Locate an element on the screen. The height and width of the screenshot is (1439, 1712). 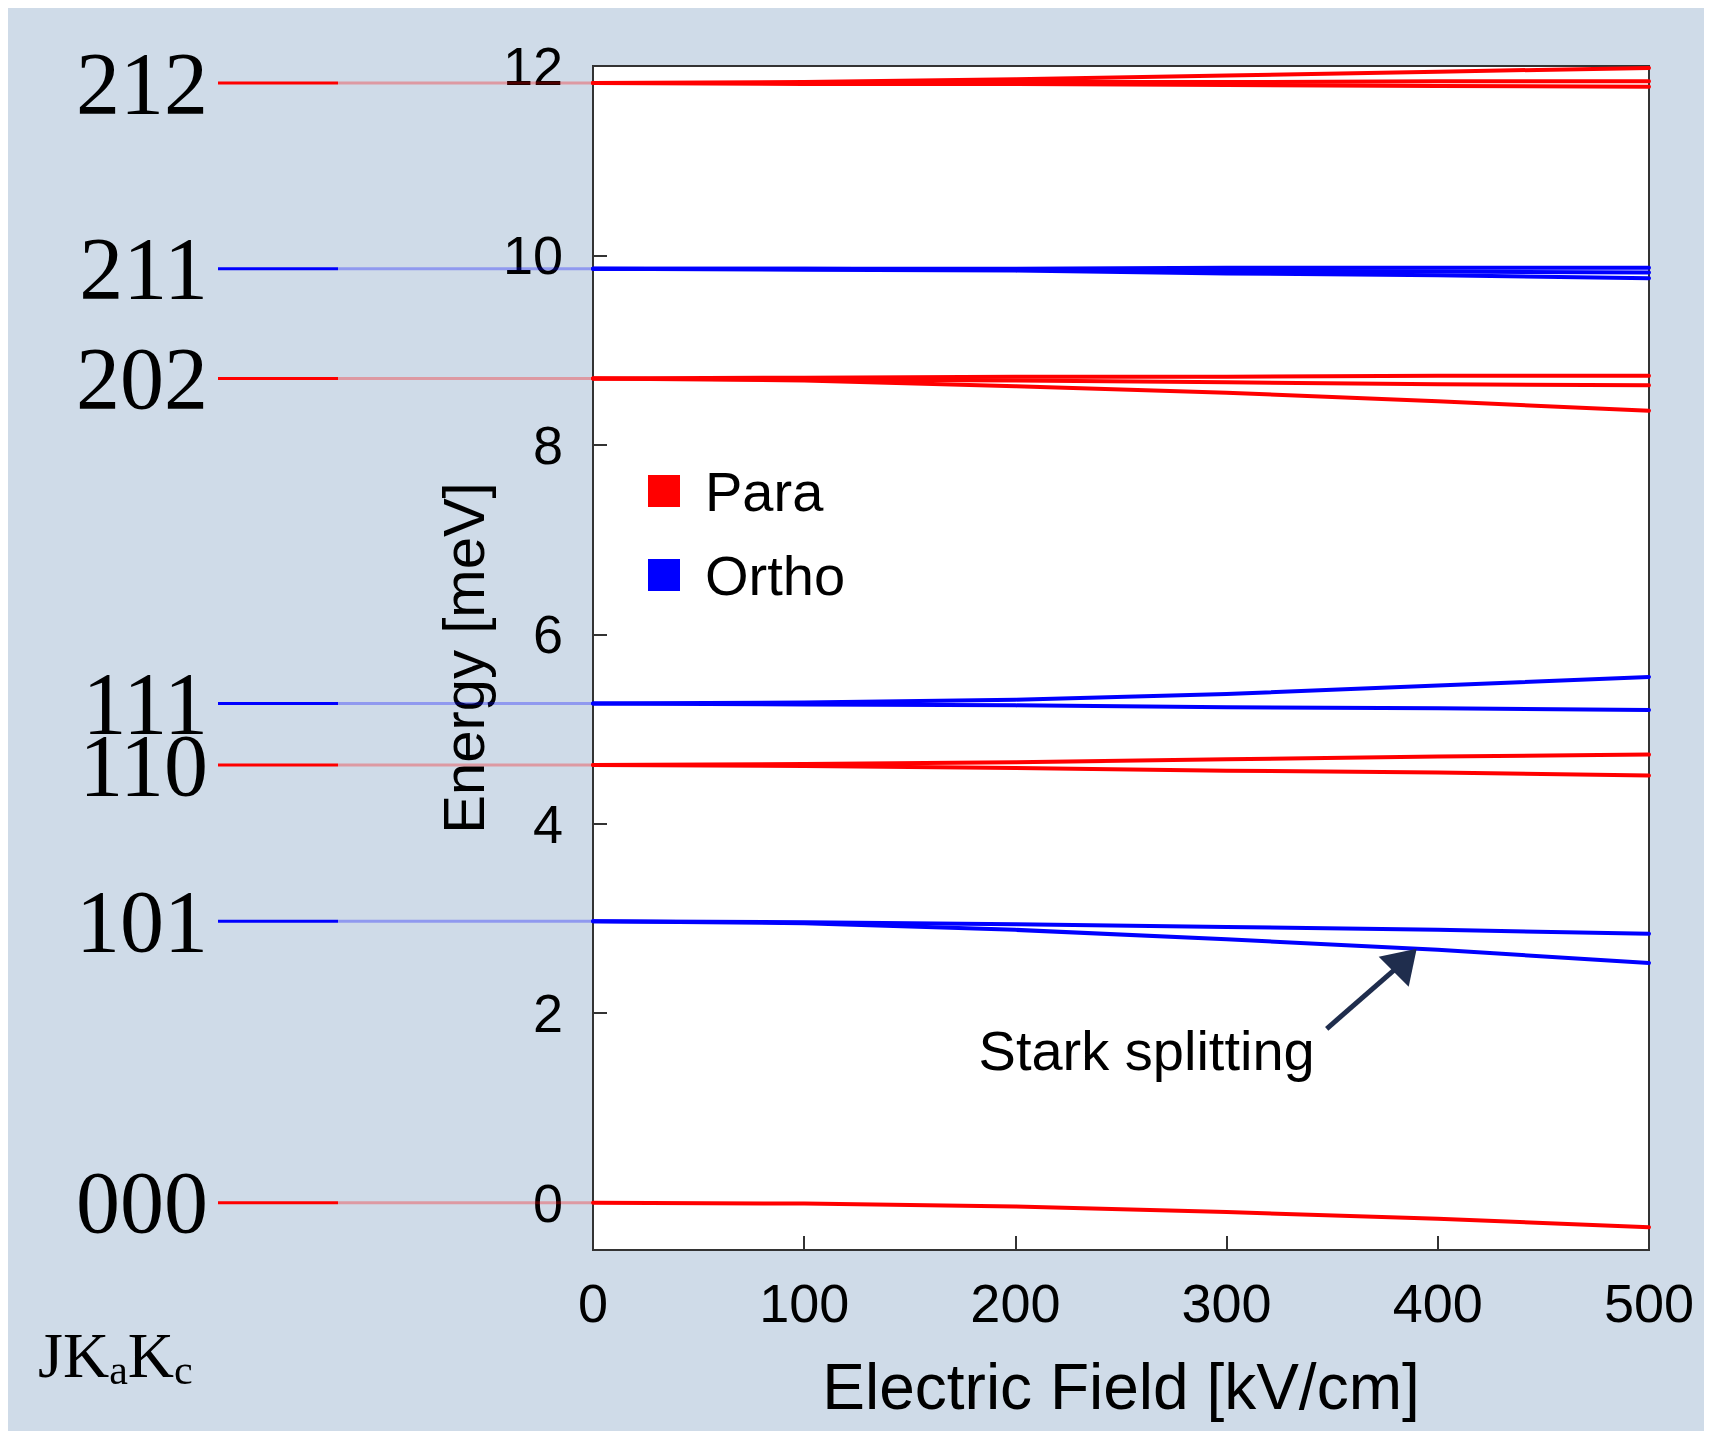
annotation: Stark splitting is located at coordinates (1146, 1051).